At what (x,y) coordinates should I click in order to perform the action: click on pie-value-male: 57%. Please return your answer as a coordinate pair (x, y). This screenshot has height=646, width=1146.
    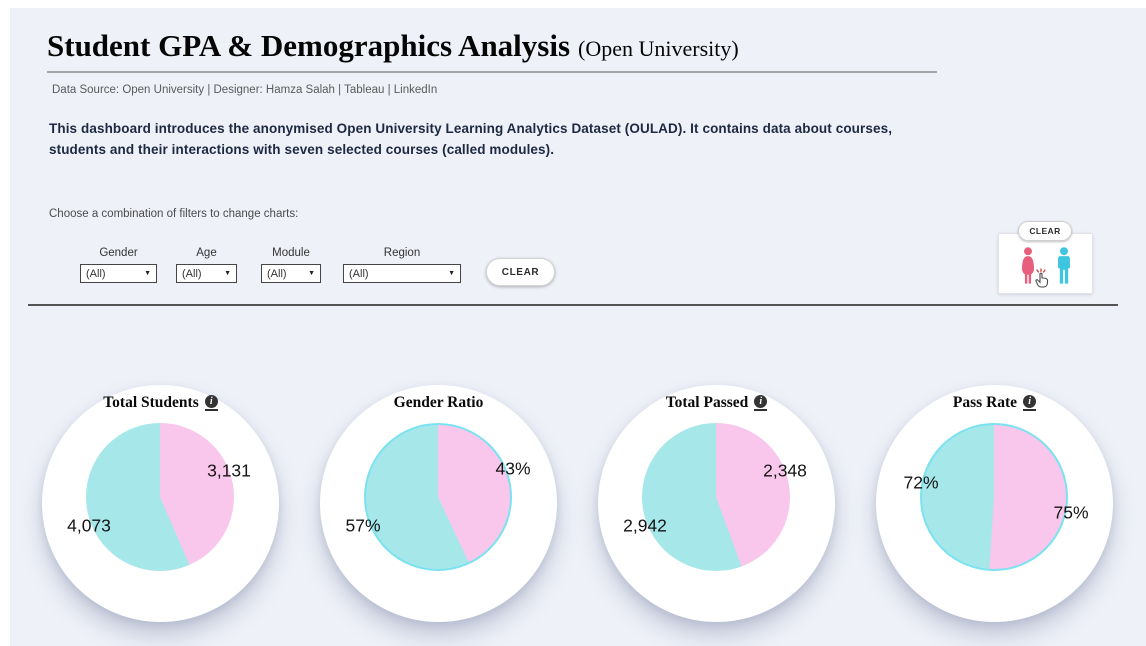
    Looking at the image, I should click on (363, 525).